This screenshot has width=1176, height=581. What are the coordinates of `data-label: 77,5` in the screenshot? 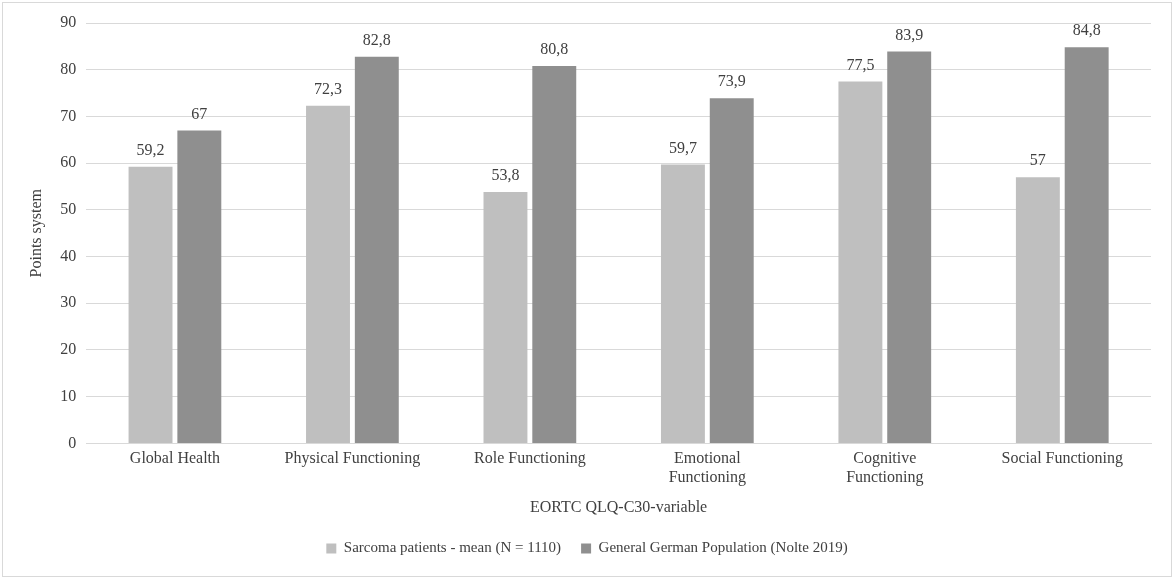 It's located at (860, 64).